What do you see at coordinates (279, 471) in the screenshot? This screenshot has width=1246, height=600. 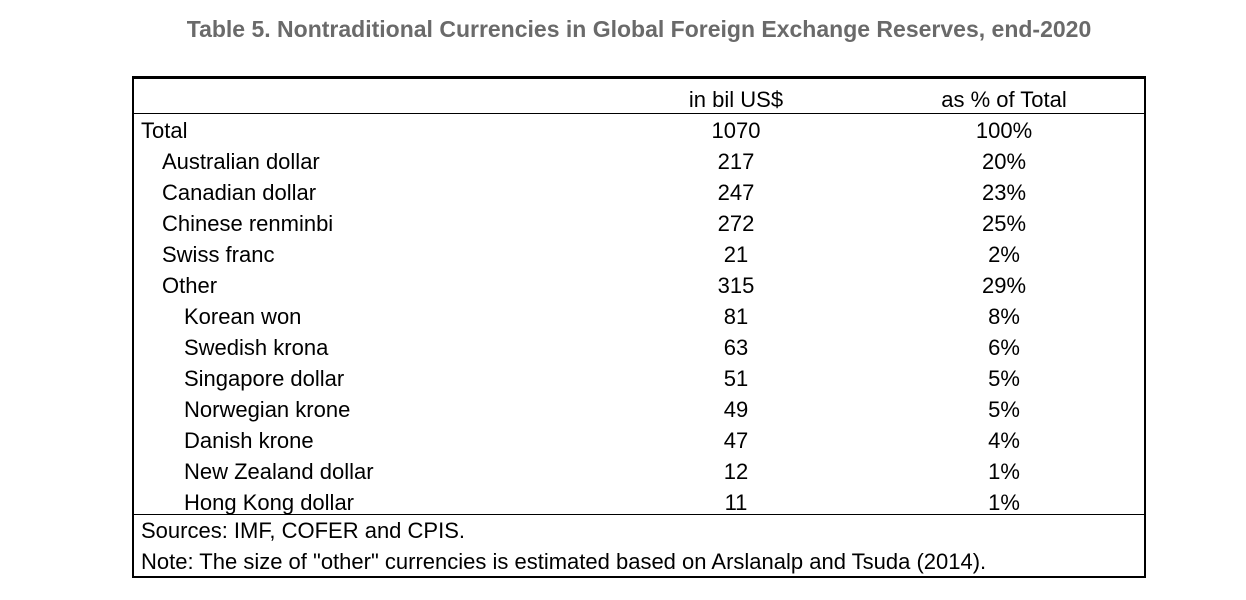 I see `row-label: New Zealand dollar` at bounding box center [279, 471].